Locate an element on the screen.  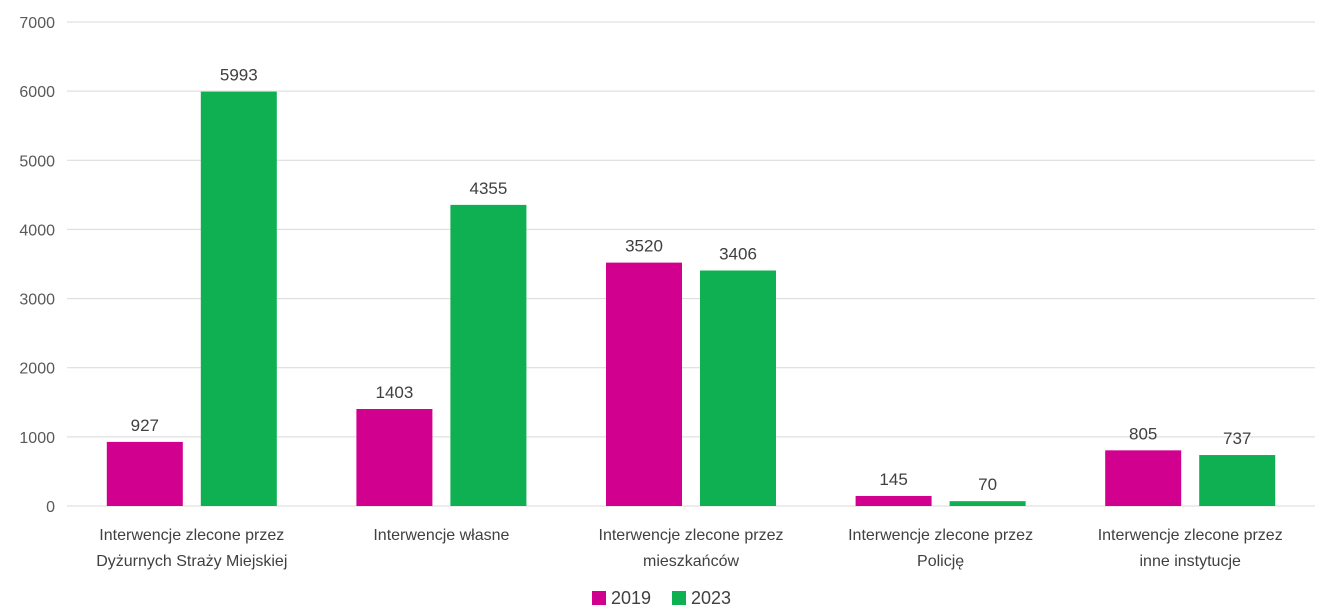
bar-2019-cat0 is located at coordinates (144, 473).